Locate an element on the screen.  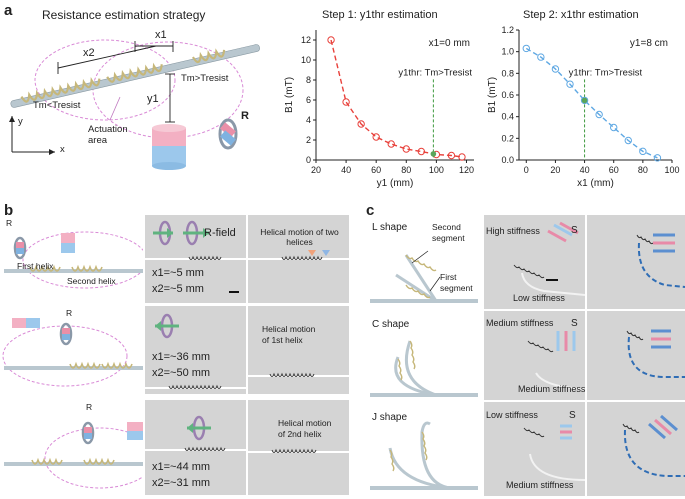
panel-b-row1-schematic is located at coordinates (71, 259).